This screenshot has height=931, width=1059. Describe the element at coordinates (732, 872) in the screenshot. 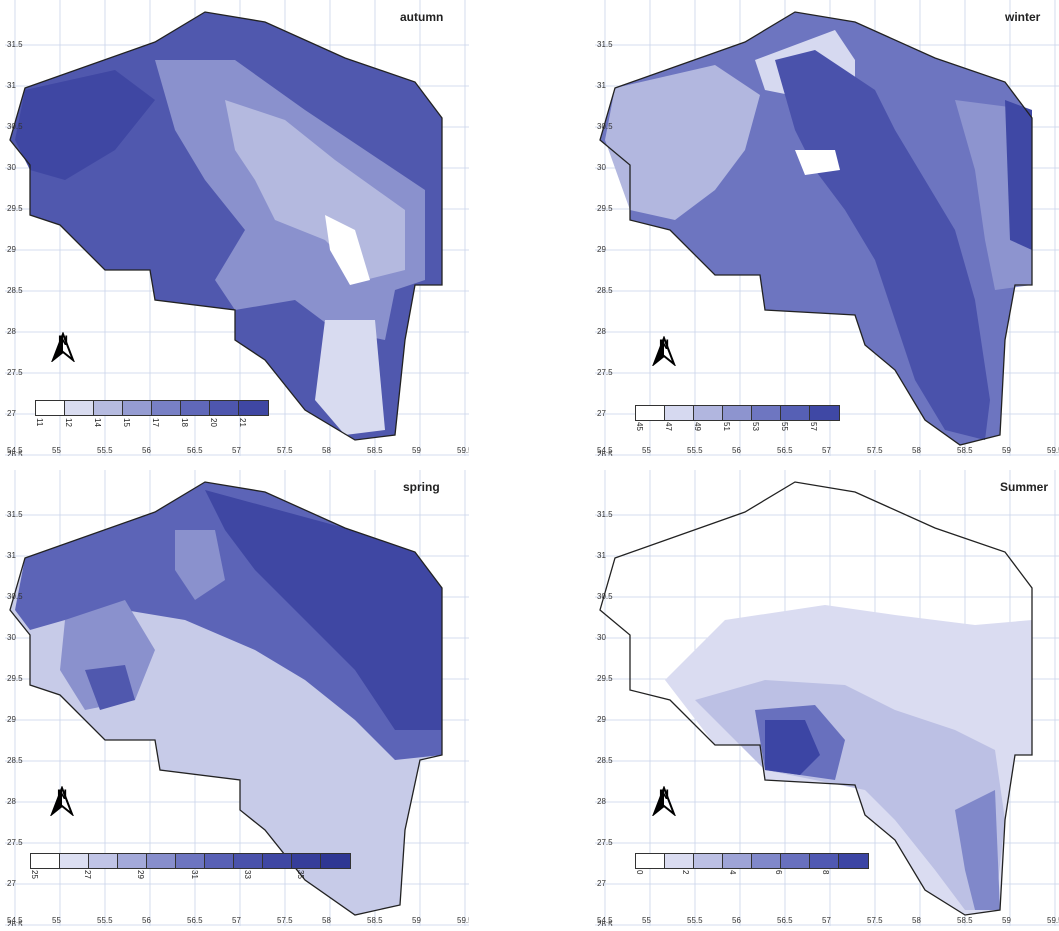

I see `legend-tick-label: 4` at that location.